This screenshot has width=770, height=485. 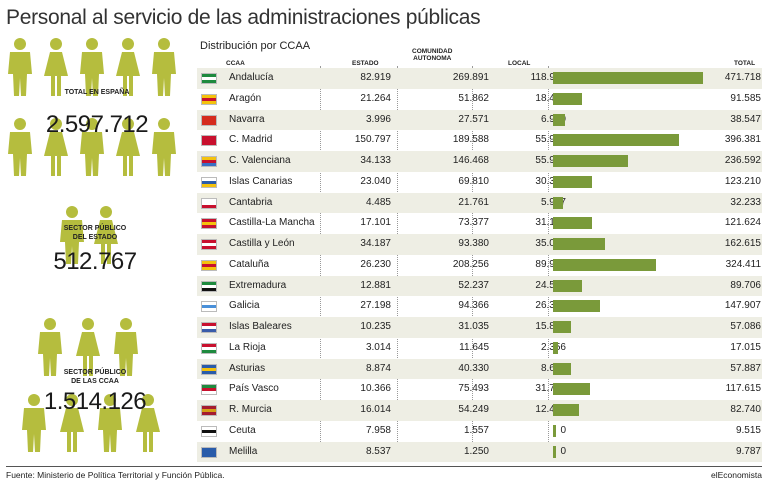 I want to click on comunidad-value: 11.645, so click(x=474, y=347).